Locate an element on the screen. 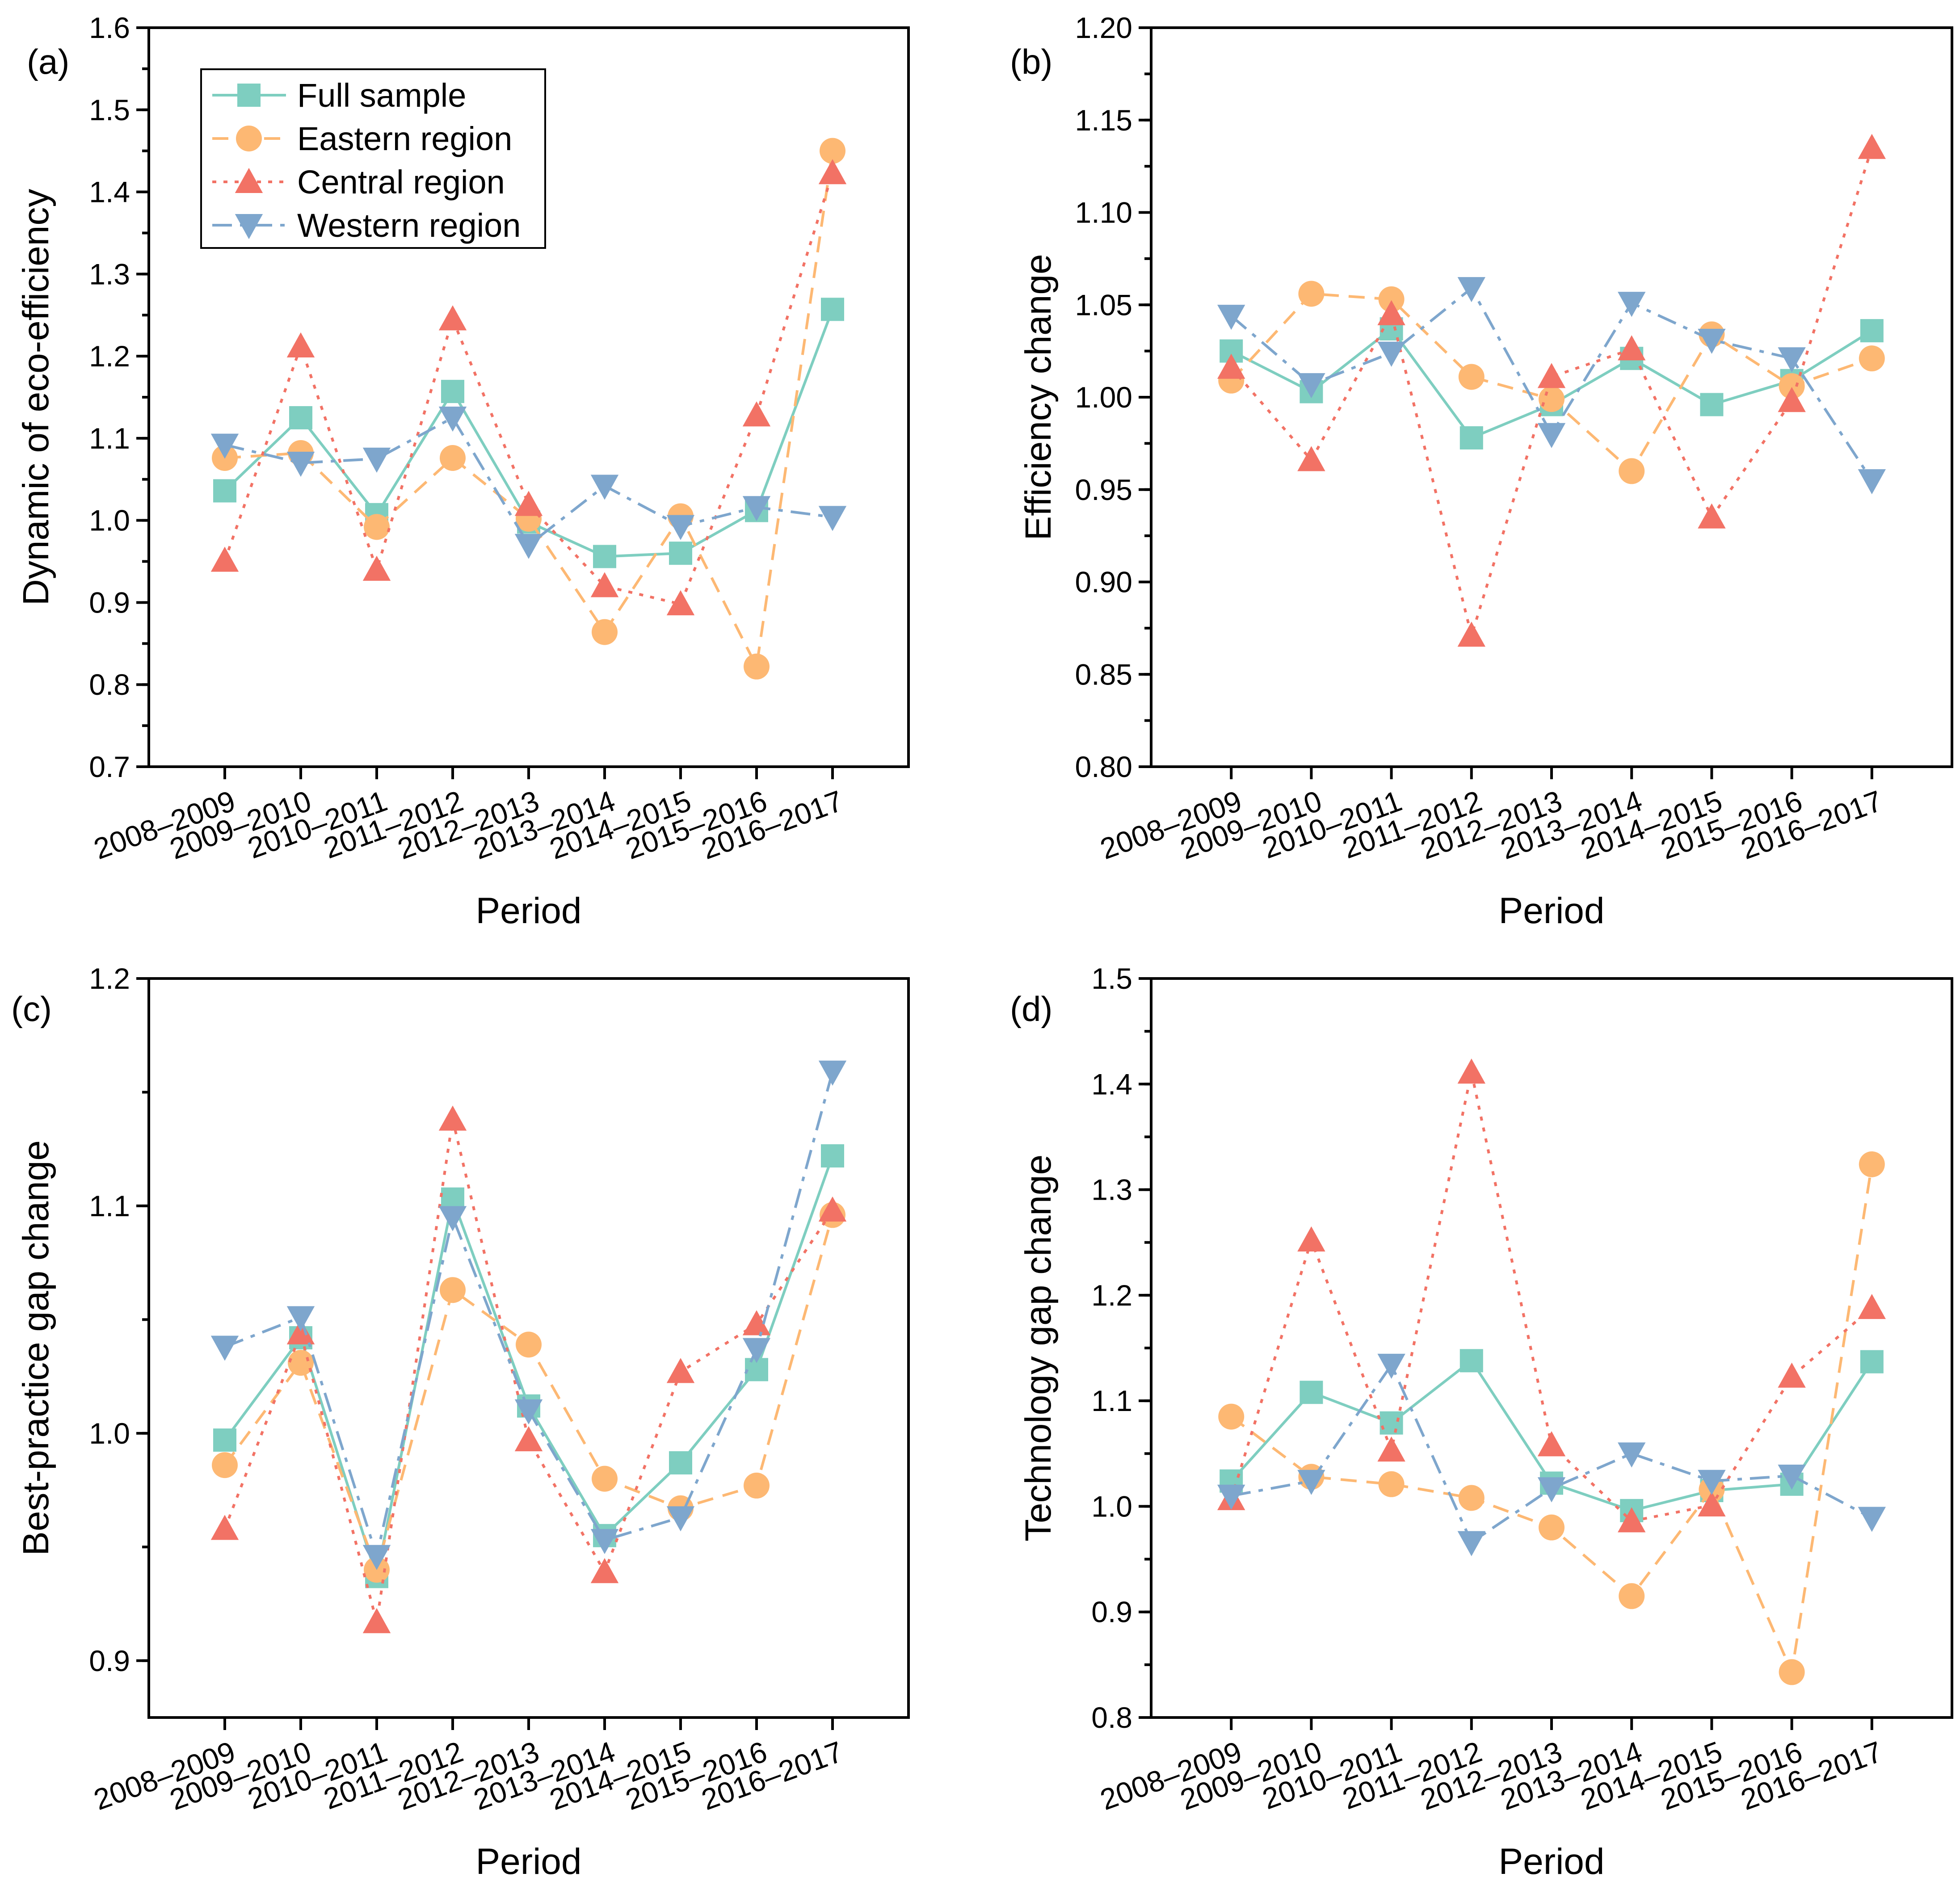  series-western-region is located at coordinates (1551, 386).